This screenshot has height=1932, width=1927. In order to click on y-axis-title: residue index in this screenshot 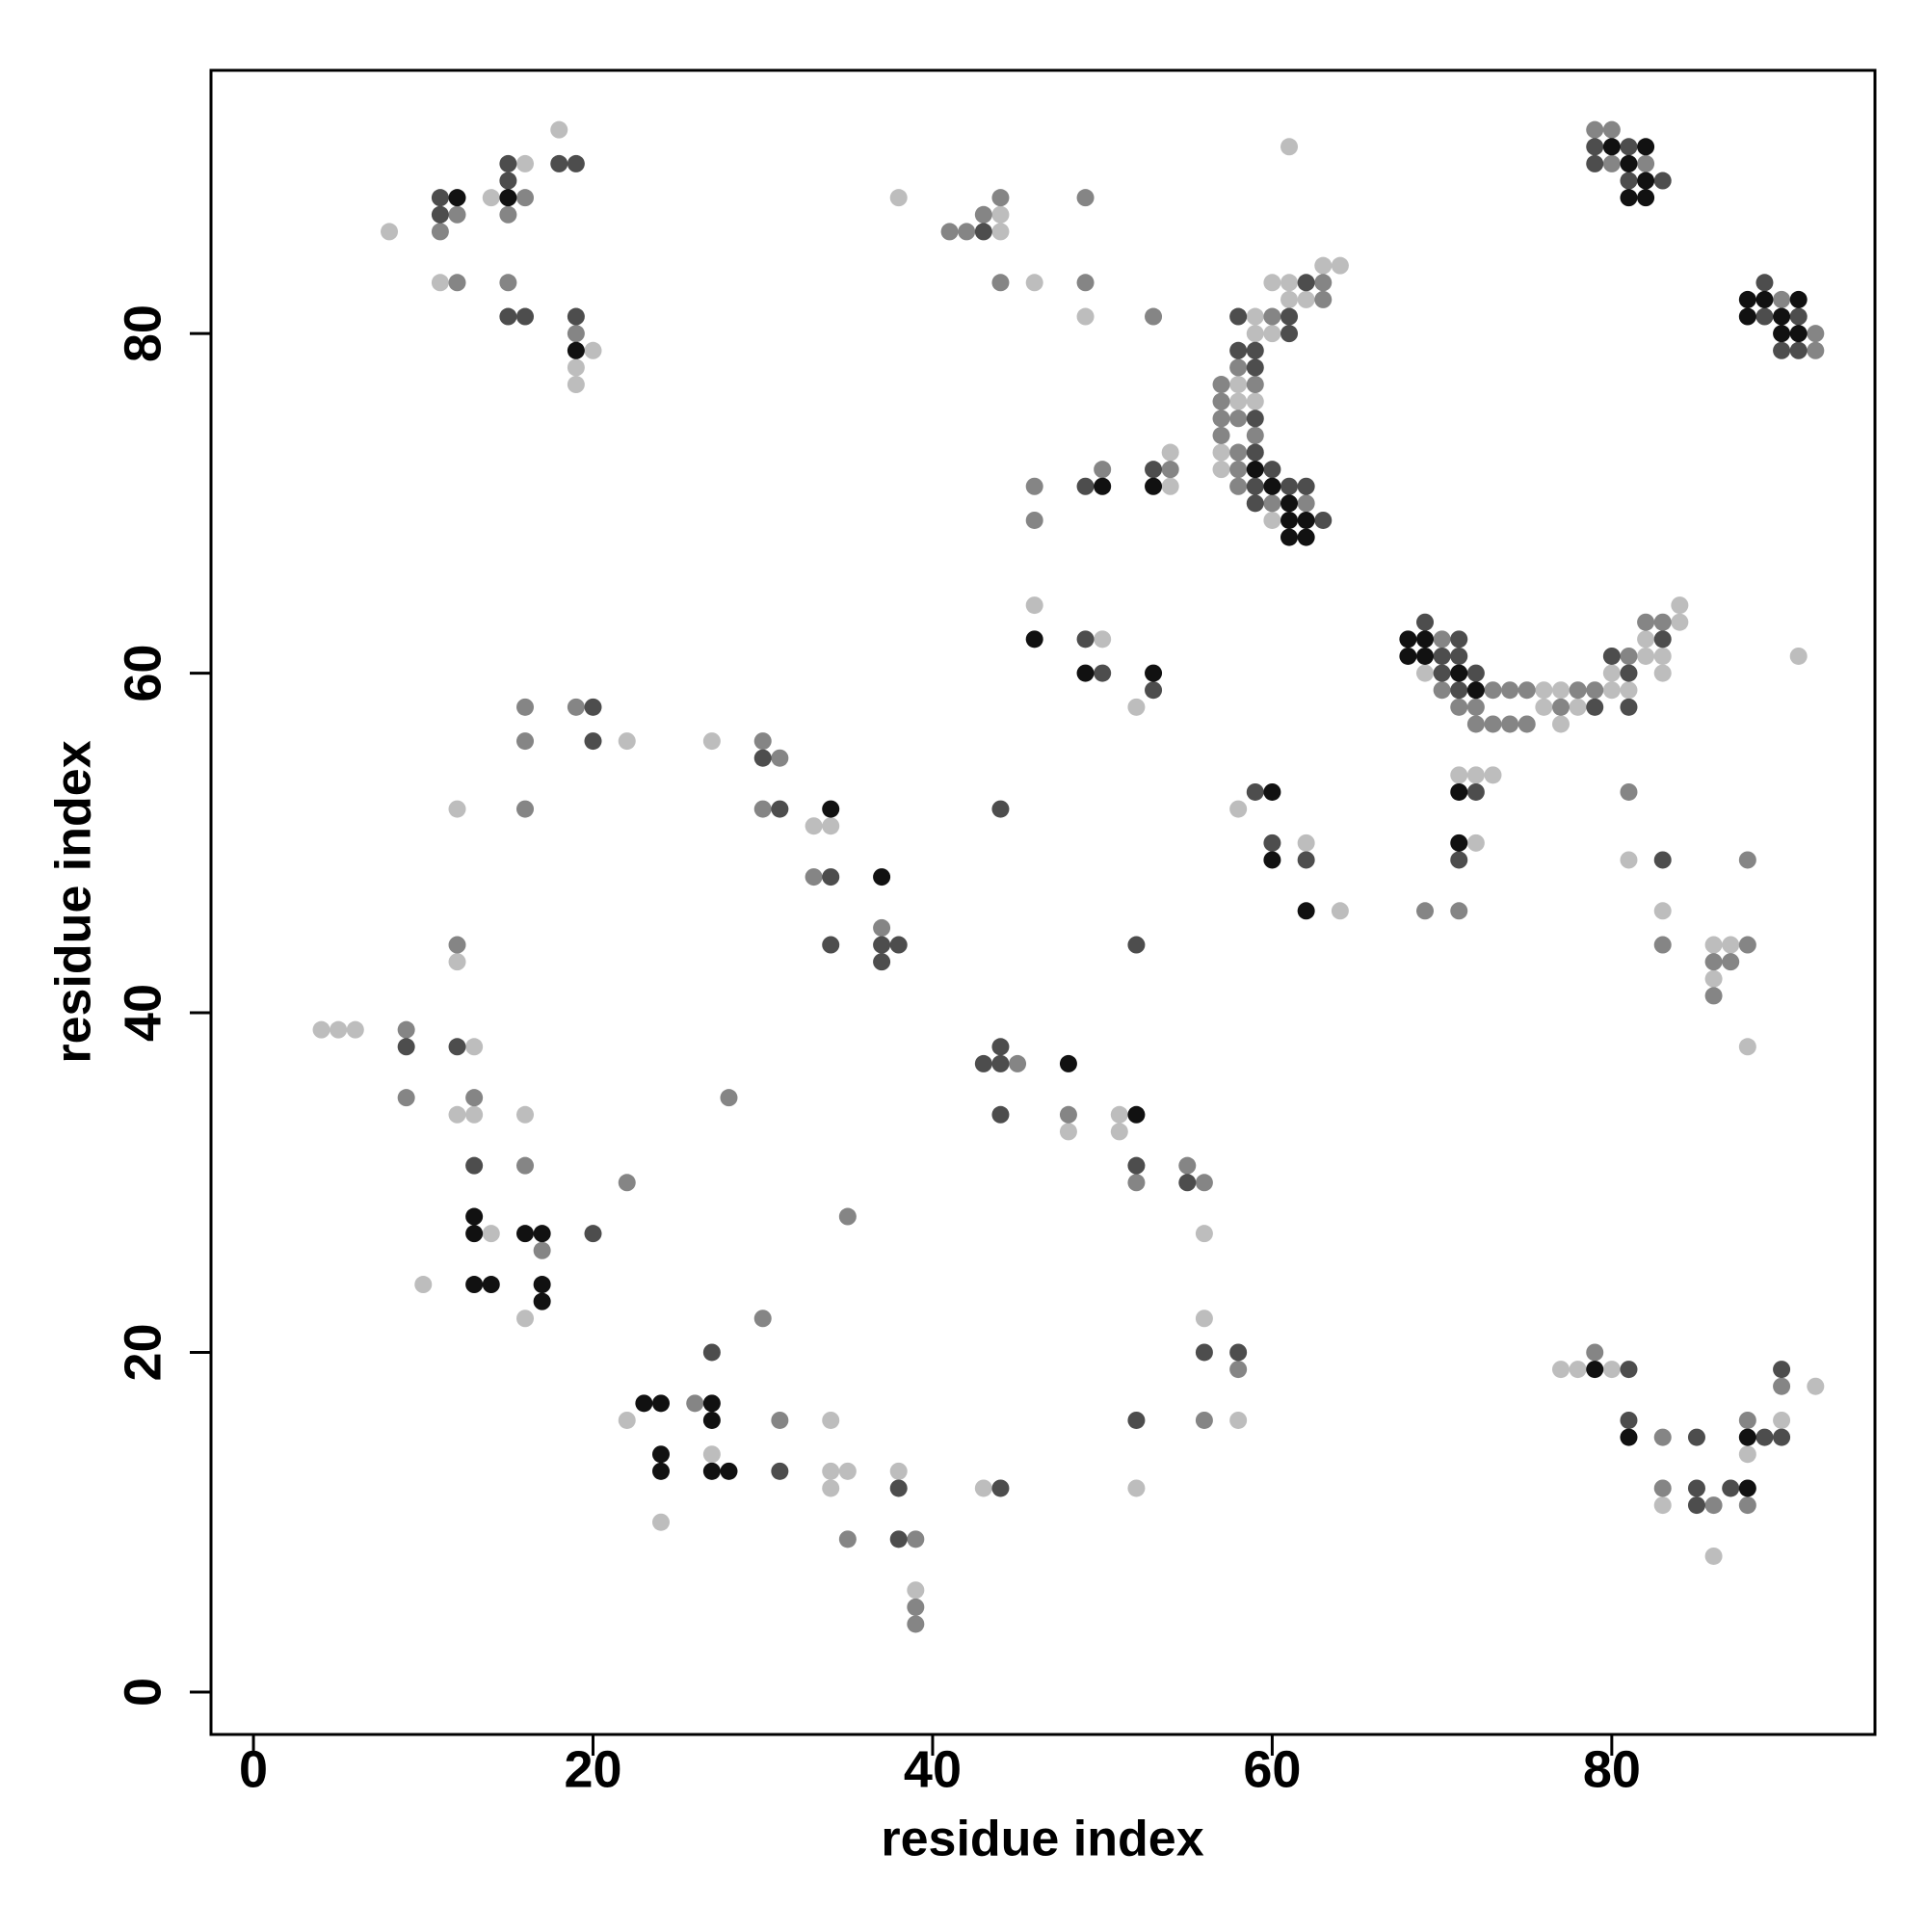, I will do `click(74, 901)`.